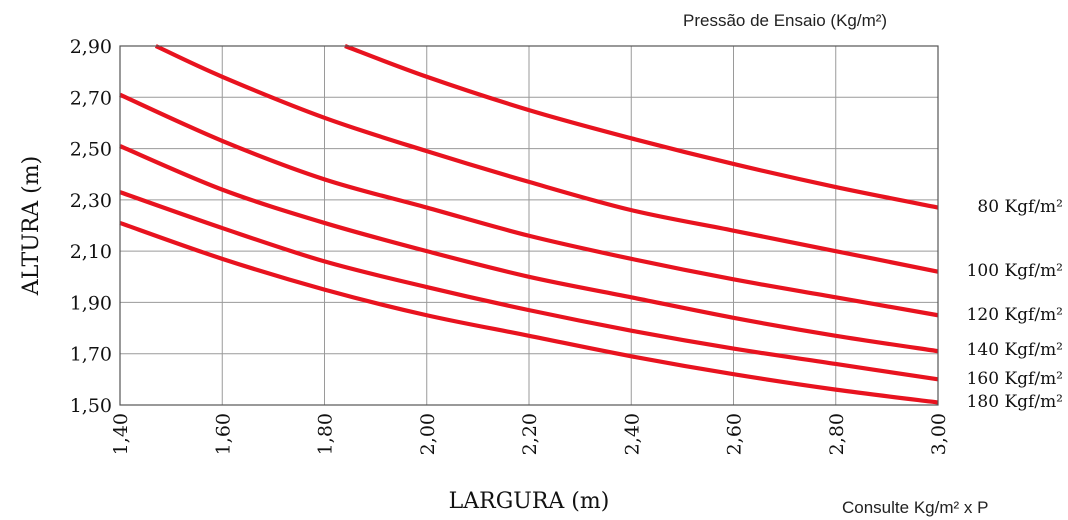 The image size is (1068, 520). What do you see at coordinates (785, 20) in the screenshot?
I see `chart-title: Pressão de Ensaio (Kg/m²)` at bounding box center [785, 20].